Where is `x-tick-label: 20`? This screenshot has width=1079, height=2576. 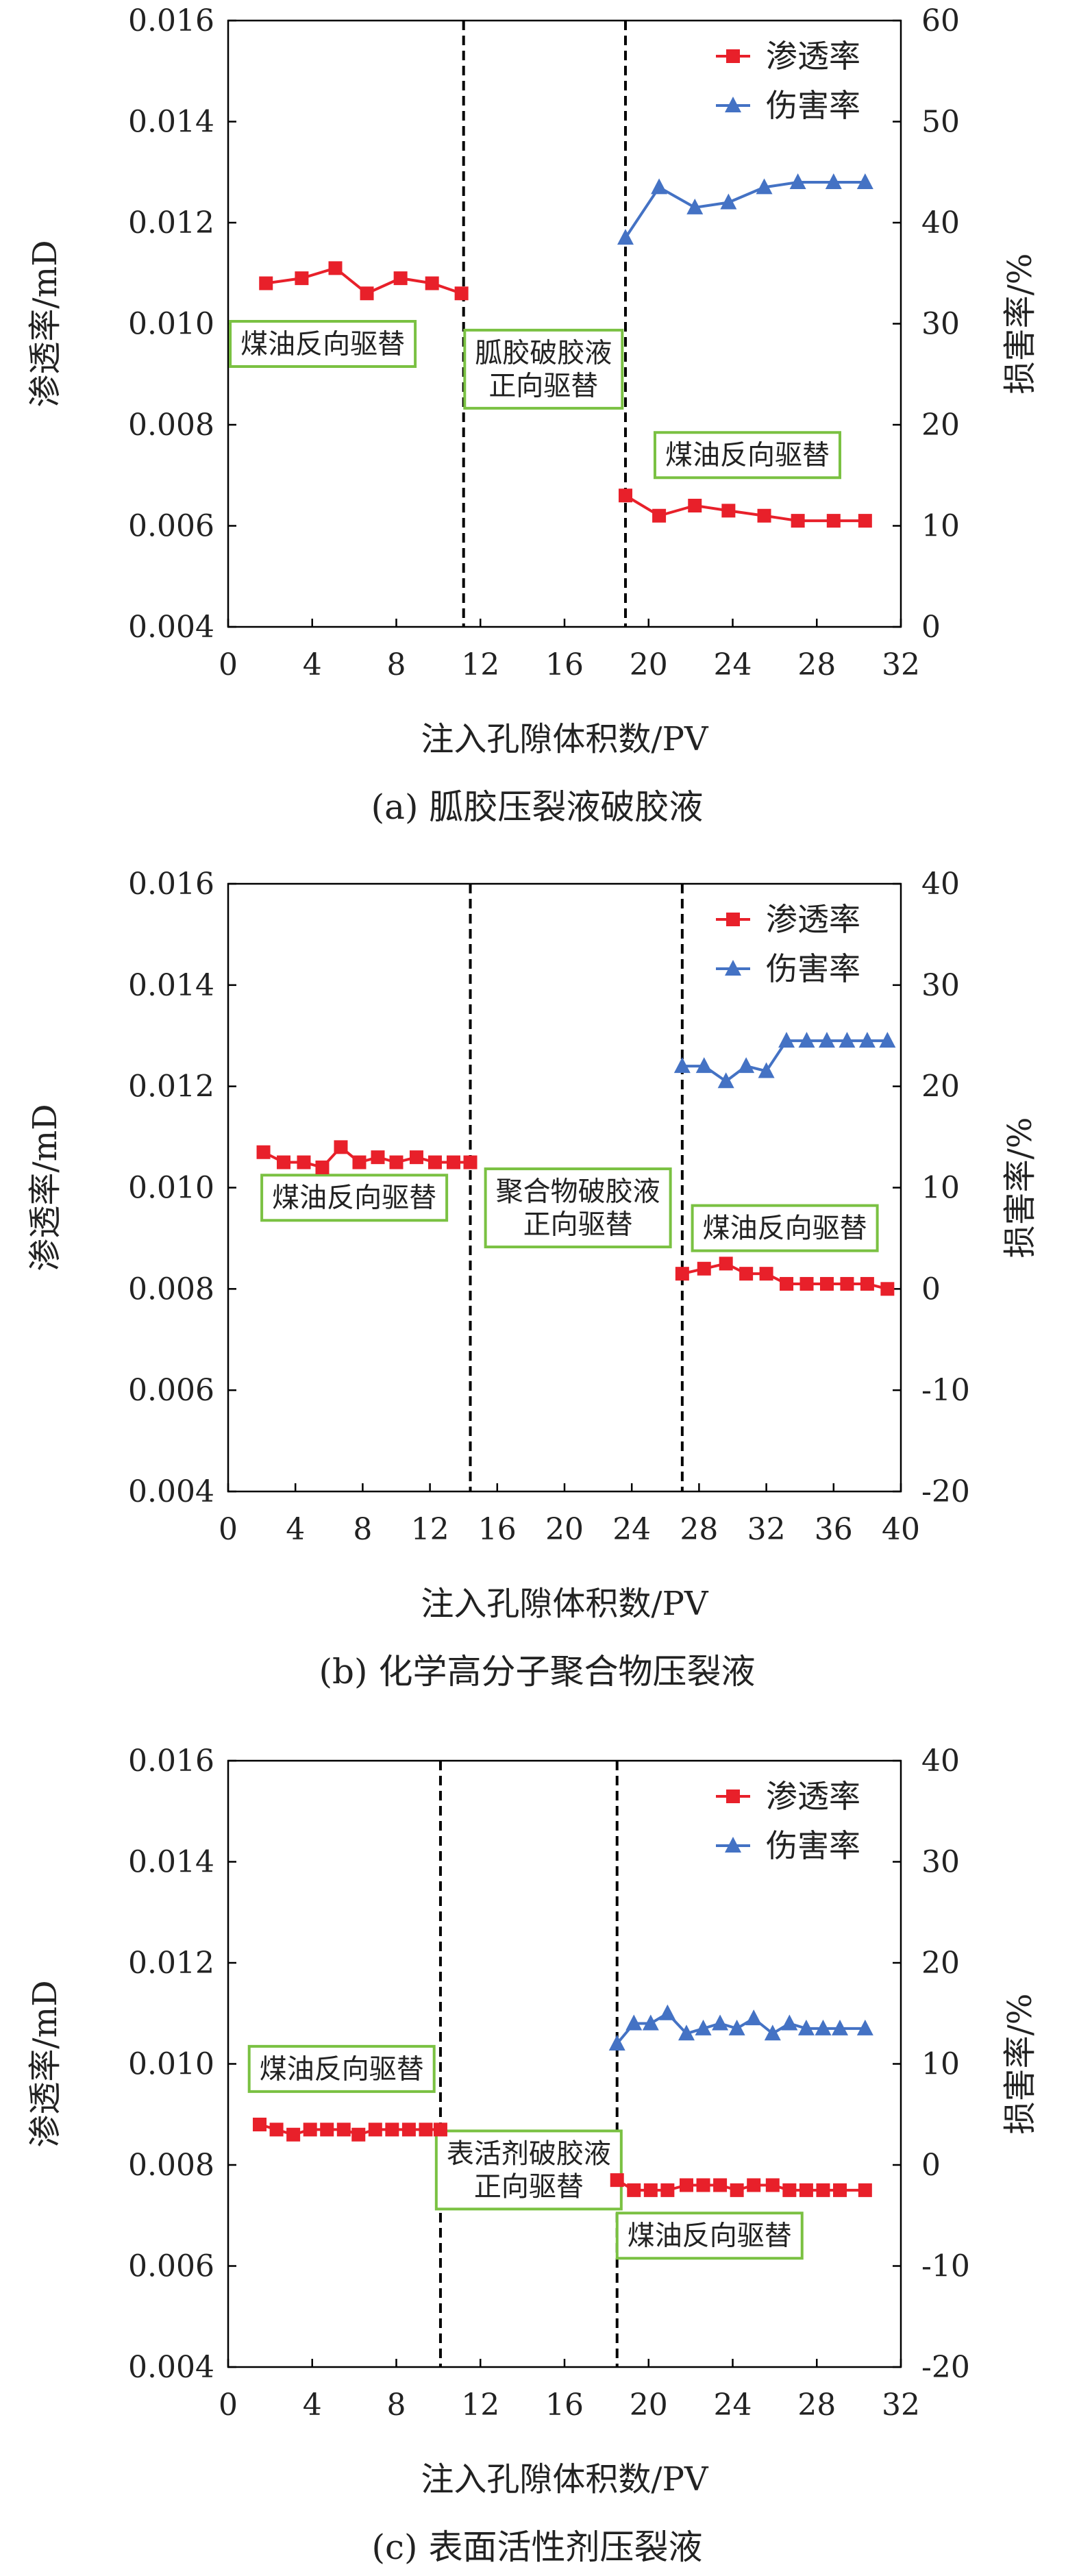 x-tick-label: 20 is located at coordinates (649, 2405).